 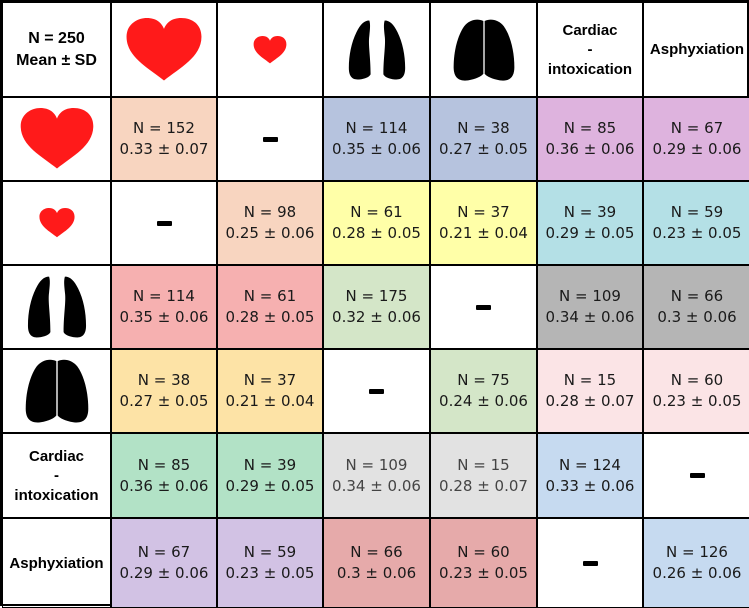 What do you see at coordinates (590, 464) in the screenshot?
I see `cell-count: N = 124` at bounding box center [590, 464].